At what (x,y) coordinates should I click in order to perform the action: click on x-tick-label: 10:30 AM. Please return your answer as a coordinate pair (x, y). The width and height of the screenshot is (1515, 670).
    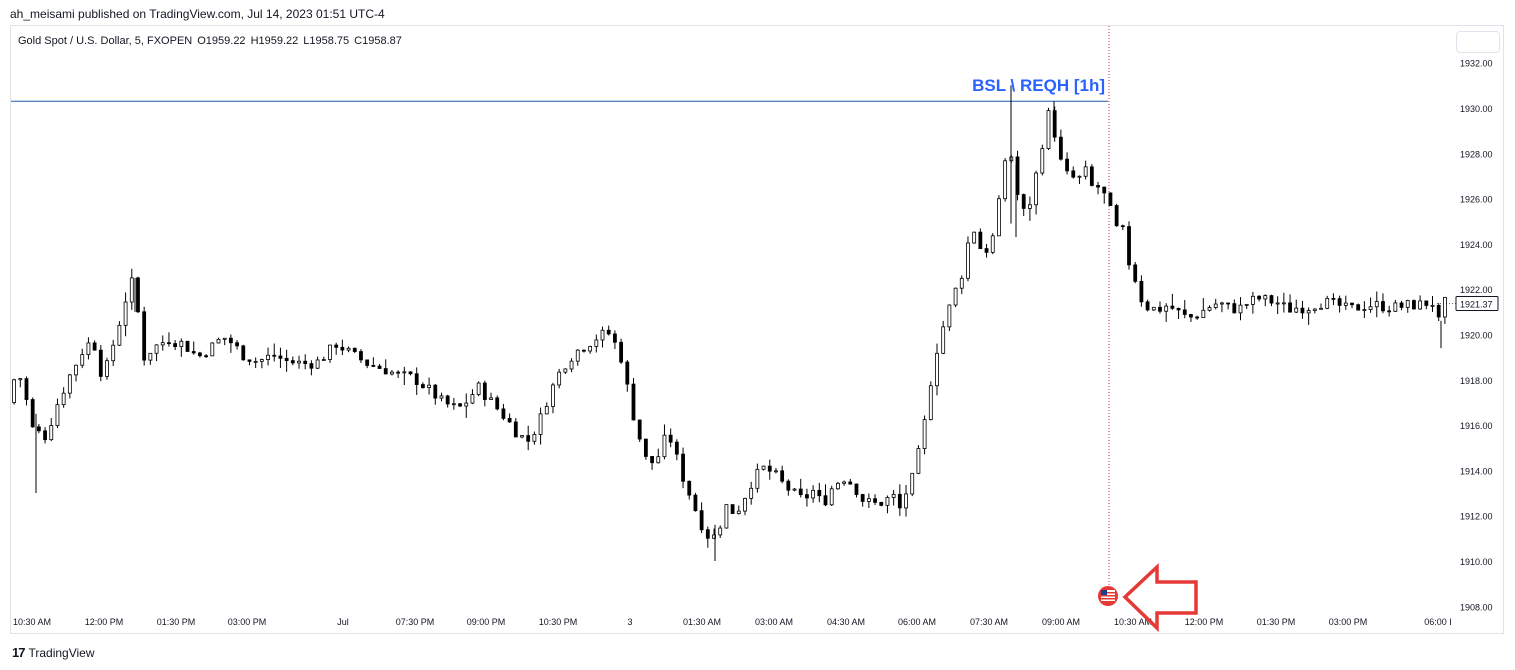
    Looking at the image, I should click on (1133, 622).